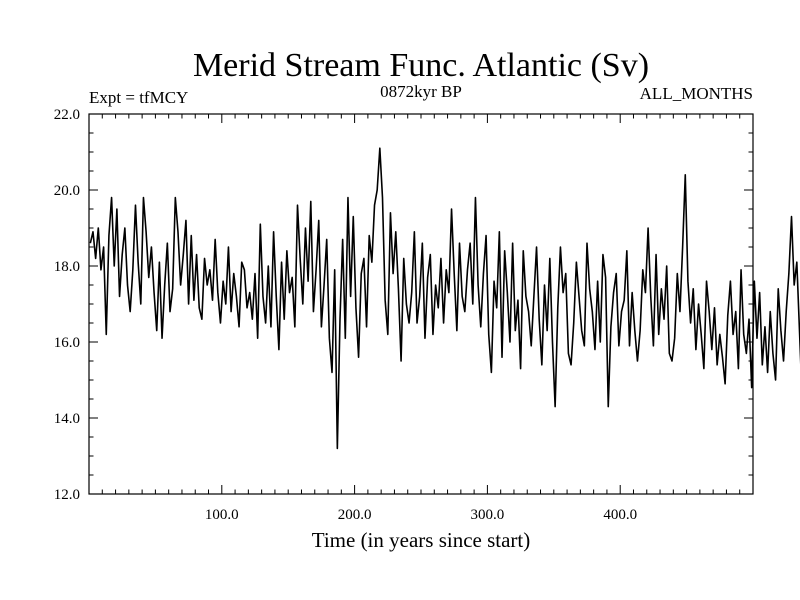 The width and height of the screenshot is (800, 600). What do you see at coordinates (355, 515) in the screenshot?
I see `x-tick-label: 200.0` at bounding box center [355, 515].